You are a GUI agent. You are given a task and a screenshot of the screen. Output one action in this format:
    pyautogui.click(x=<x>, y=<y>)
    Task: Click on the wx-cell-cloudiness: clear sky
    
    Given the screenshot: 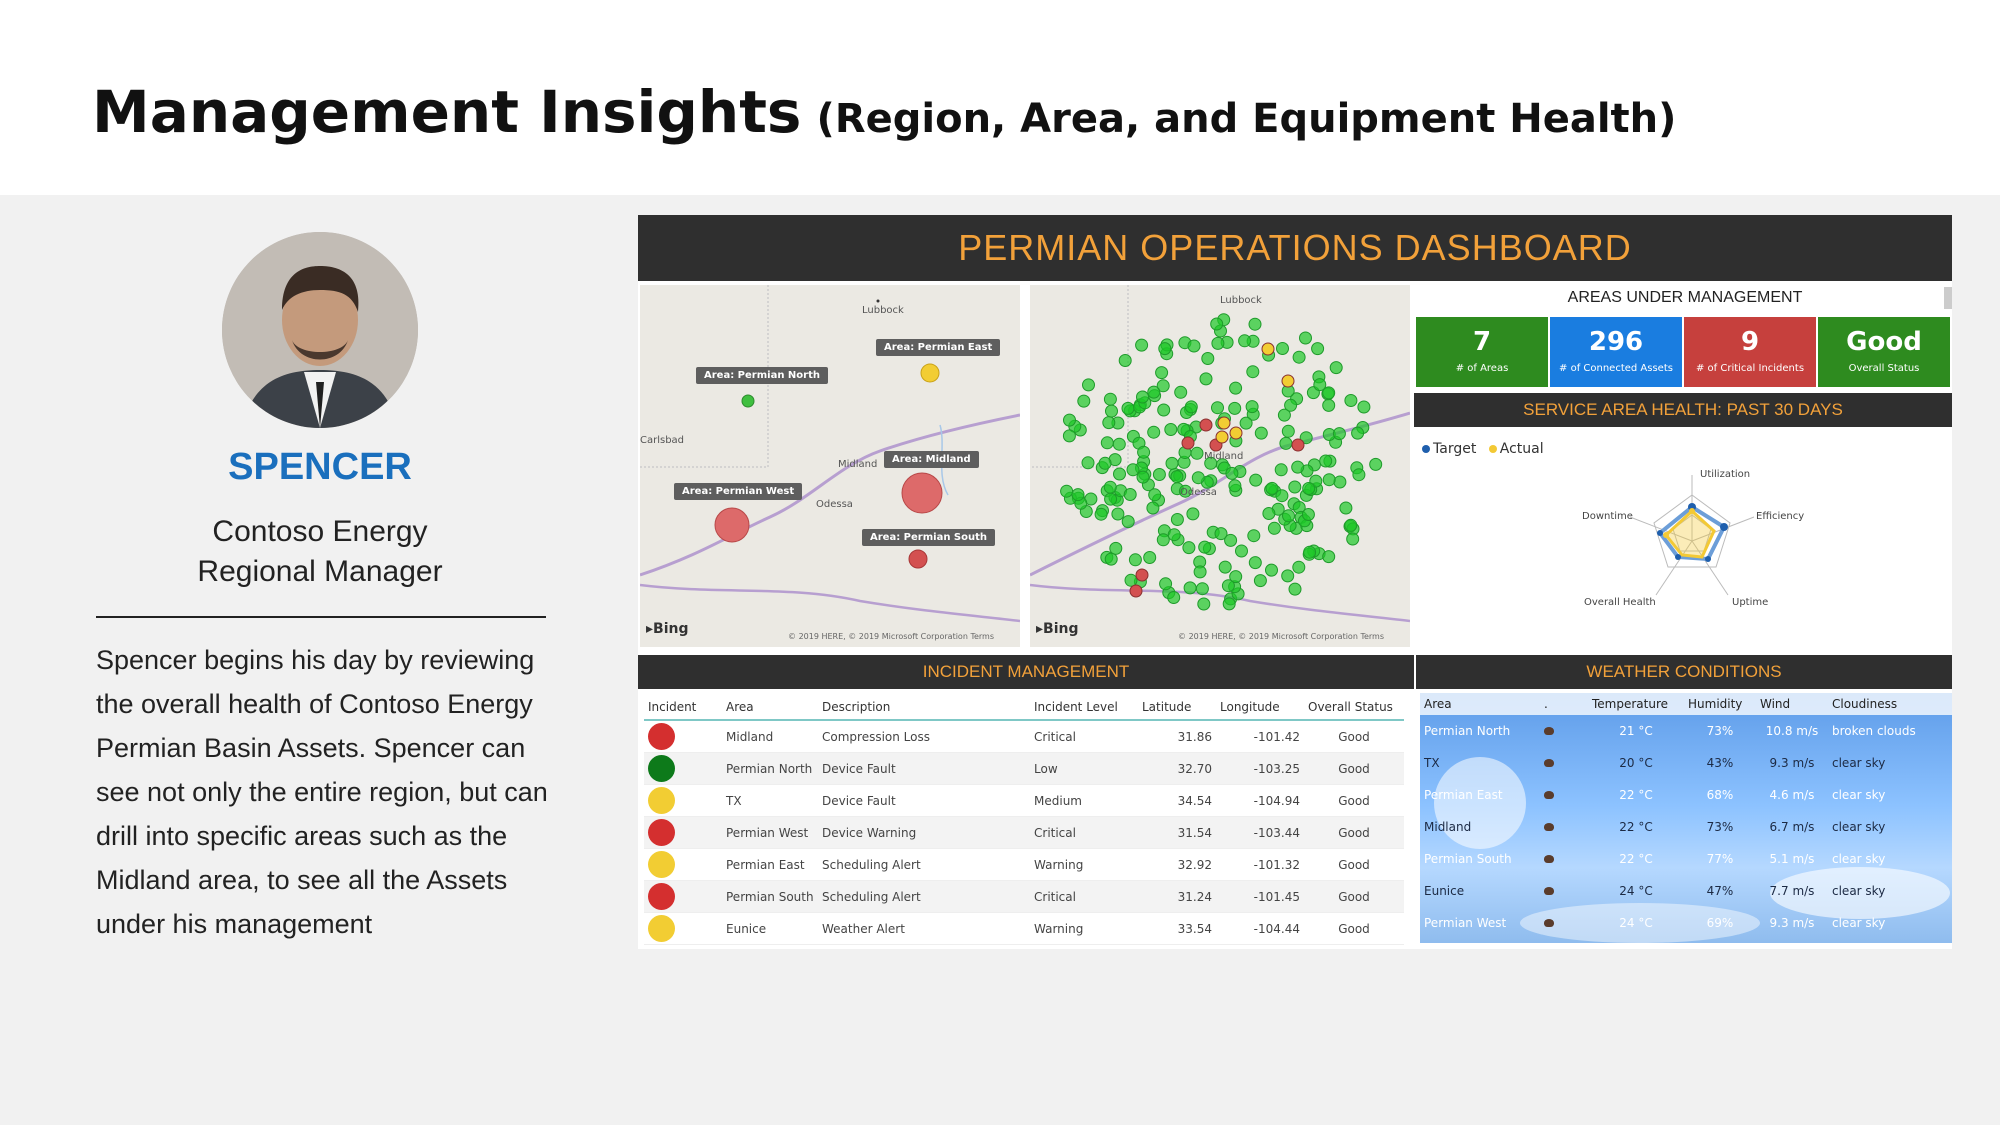 What is the action you would take?
    pyautogui.click(x=1859, y=827)
    